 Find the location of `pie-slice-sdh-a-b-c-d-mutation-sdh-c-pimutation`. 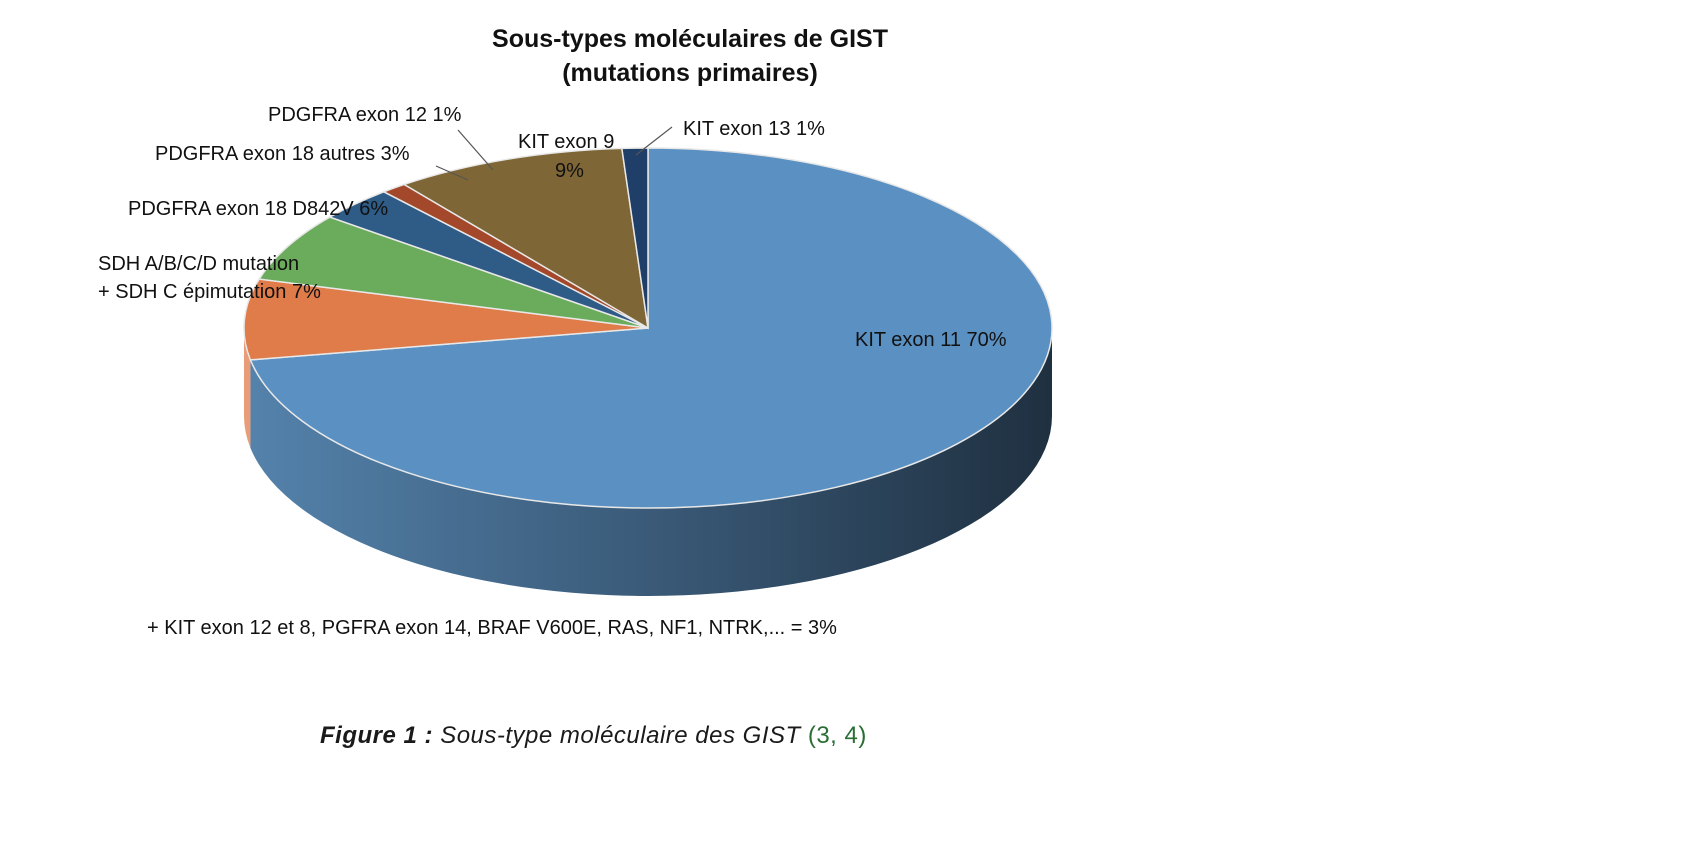

pie-slice-sdh-a-b-c-d-mutation-sdh-c-pimutation is located at coordinates (446, 319).